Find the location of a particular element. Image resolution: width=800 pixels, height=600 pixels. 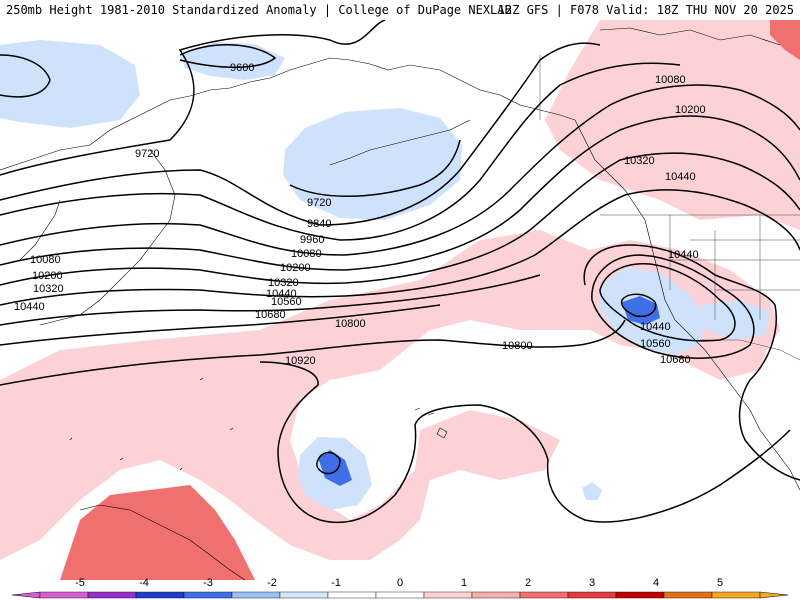

contour-9720-aleutian is located at coordinates (375, 168).